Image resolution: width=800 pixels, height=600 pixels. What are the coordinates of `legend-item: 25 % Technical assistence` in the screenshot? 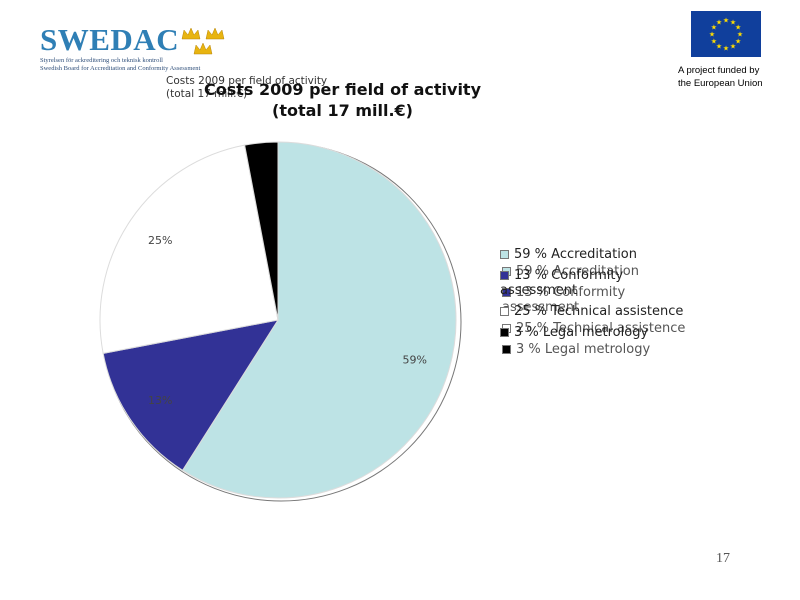 It's located at (595, 311).